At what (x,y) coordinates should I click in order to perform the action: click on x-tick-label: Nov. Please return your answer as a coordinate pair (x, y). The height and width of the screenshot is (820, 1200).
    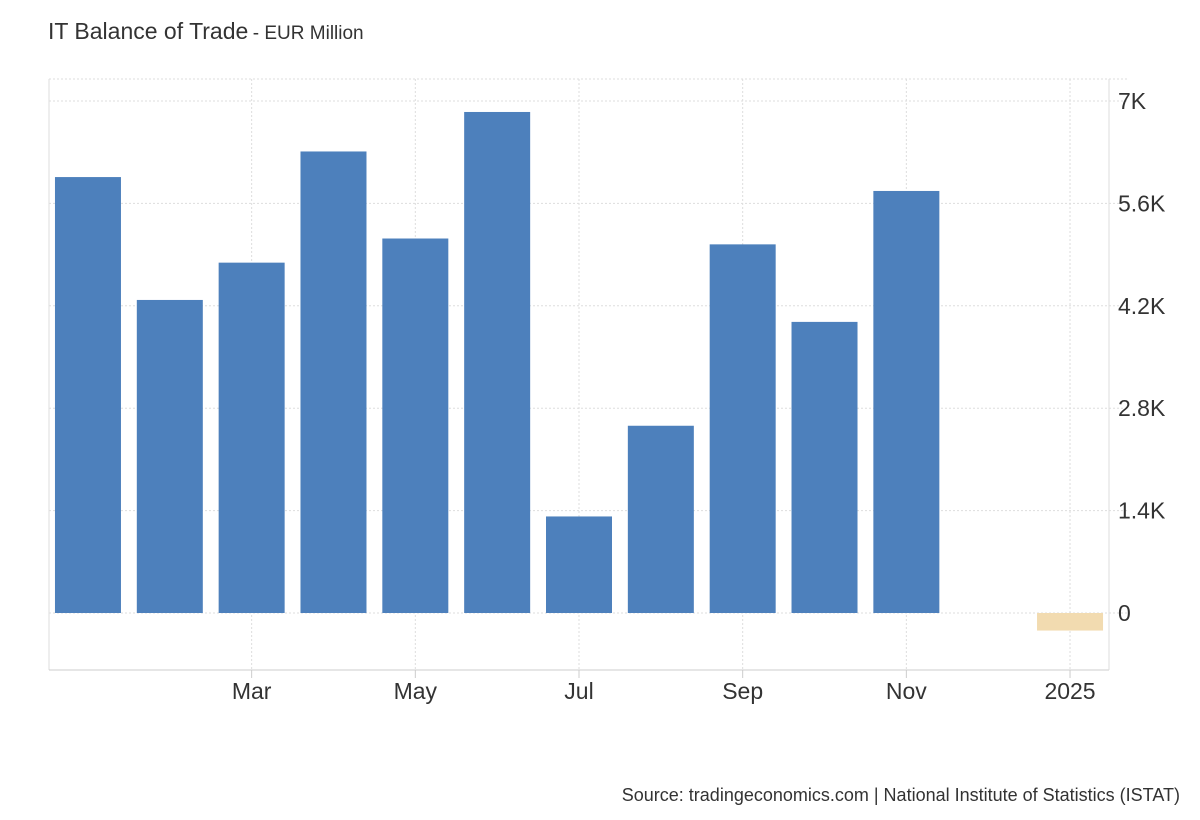
    Looking at the image, I should click on (906, 691).